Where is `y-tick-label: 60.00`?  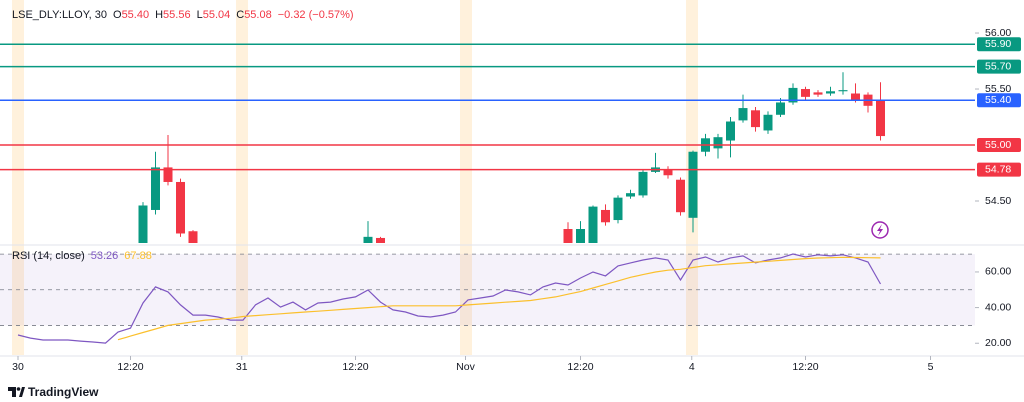
y-tick-label: 60.00 is located at coordinates (998, 272).